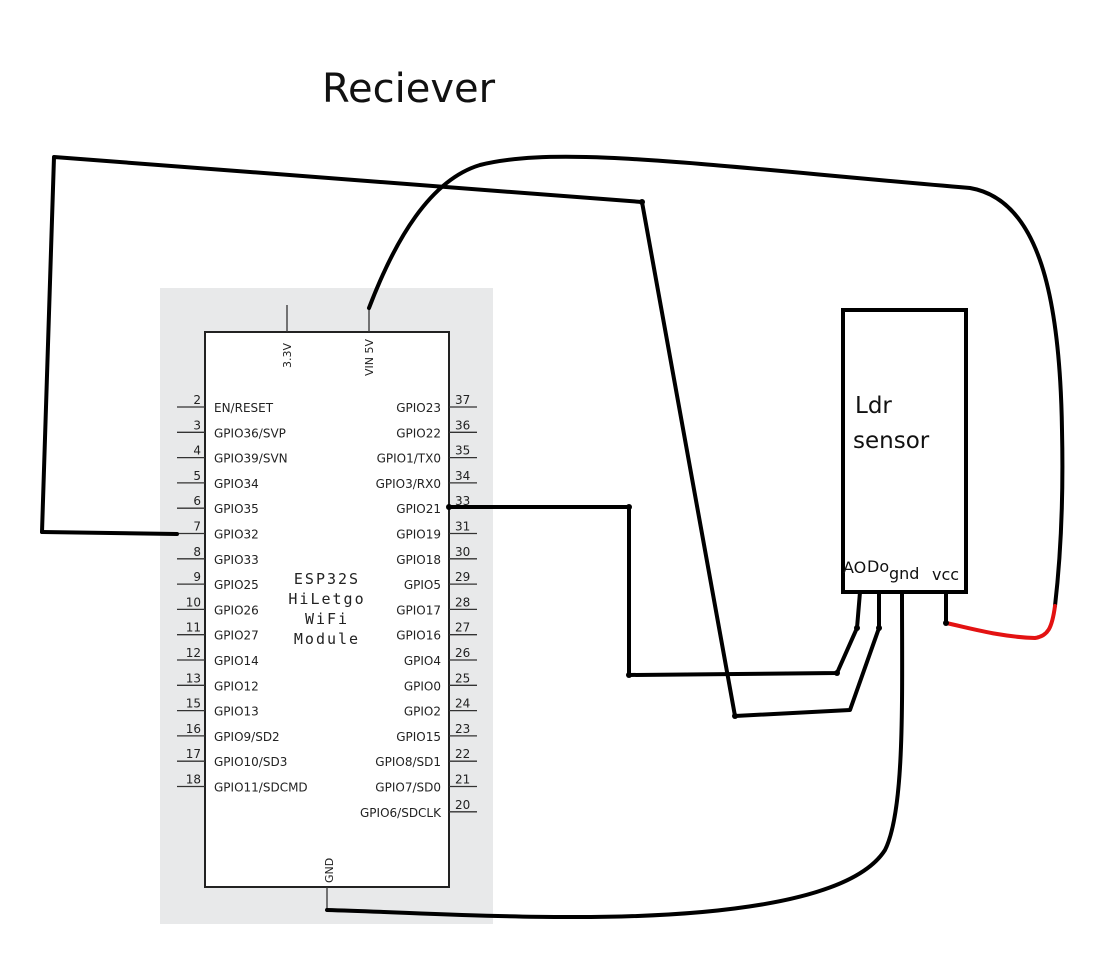 This screenshot has width=1097, height=969. Describe the element at coordinates (327, 639) in the screenshot. I see `module-label-line: Module` at that location.